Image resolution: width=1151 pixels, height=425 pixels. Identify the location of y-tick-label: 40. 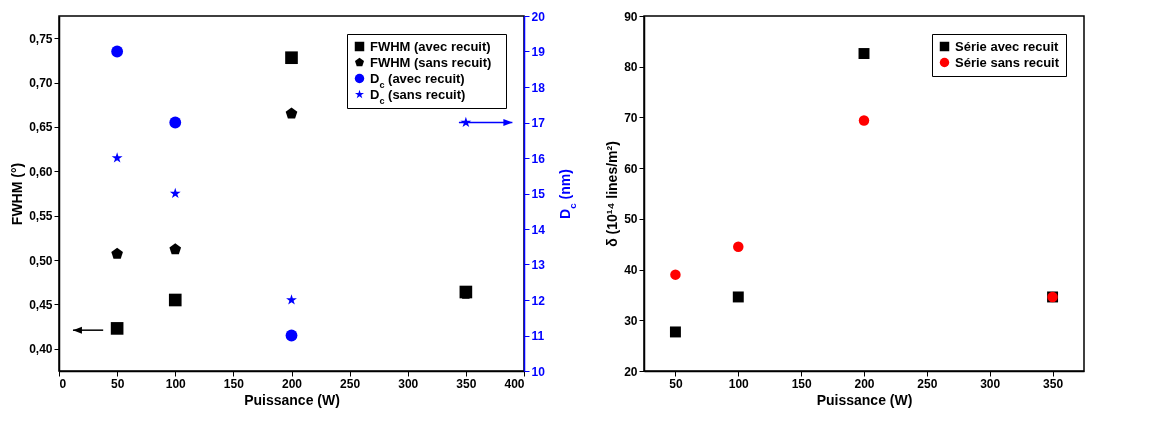
(631, 270).